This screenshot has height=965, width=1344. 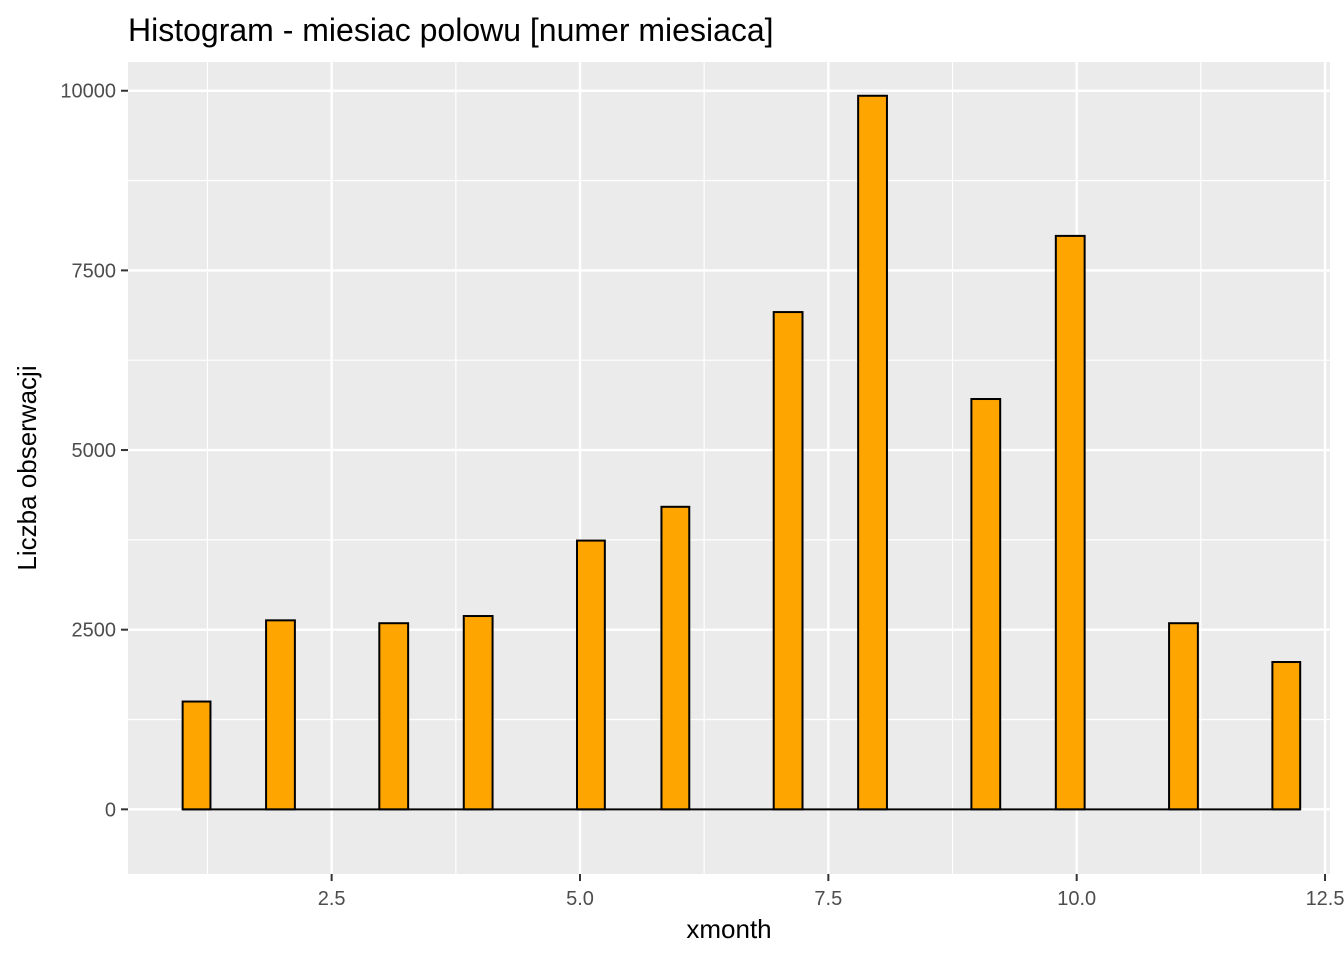 I want to click on x-tick-label-2: 7.5, so click(x=828, y=899).